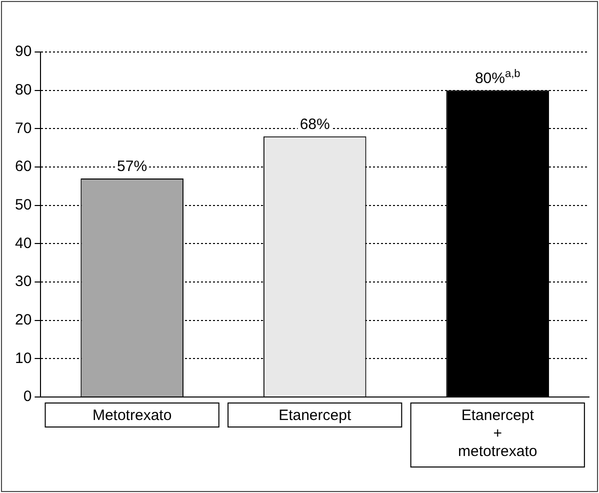 This screenshot has width=599, height=493. What do you see at coordinates (315, 124) in the screenshot?
I see `data-label: 68%` at bounding box center [315, 124].